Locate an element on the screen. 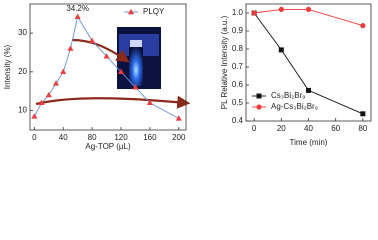 This screenshot has height=240, width=378. y-tick-label: 1.0 is located at coordinates (238, 12).